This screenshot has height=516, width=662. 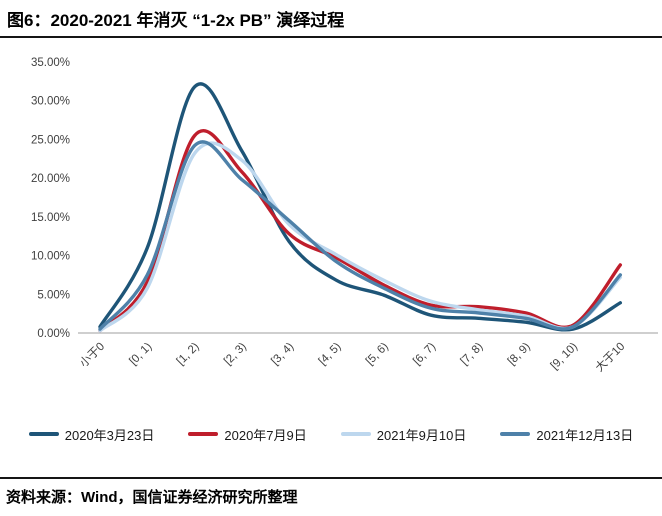 I want to click on chart-legend: 2020年3月23日 2020年7月9日 2021年9月10日 2021年12月13日, so click(x=331, y=434).